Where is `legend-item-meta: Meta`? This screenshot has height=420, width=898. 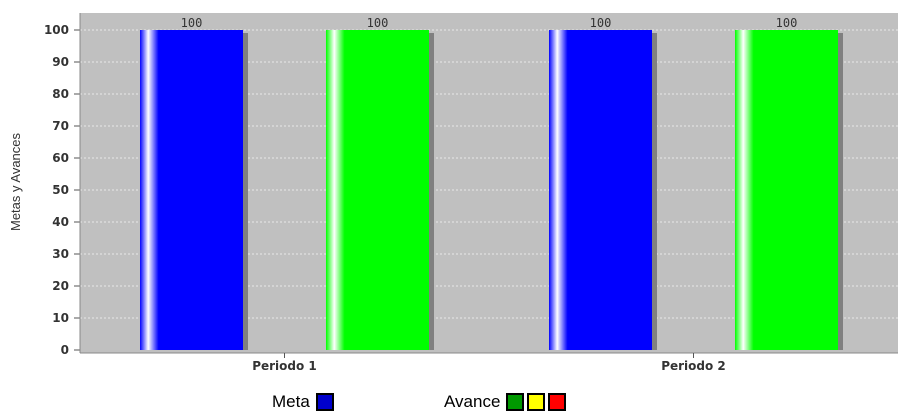
legend-item-meta: Meta is located at coordinates (303, 402).